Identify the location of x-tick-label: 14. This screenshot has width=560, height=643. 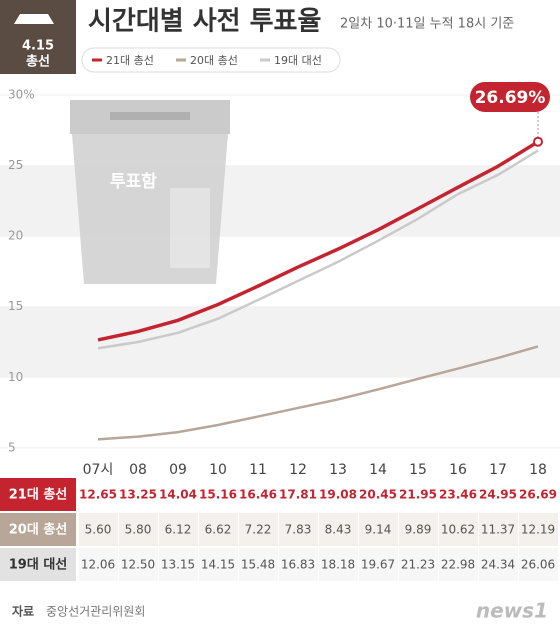
(378, 470).